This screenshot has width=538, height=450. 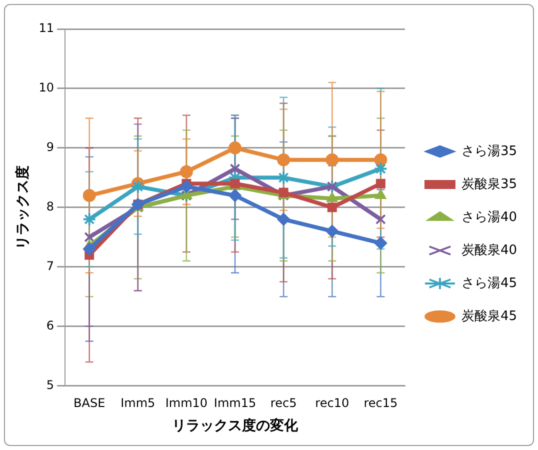 I want to click on legend-label: 炭酸泉35, so click(x=489, y=184).